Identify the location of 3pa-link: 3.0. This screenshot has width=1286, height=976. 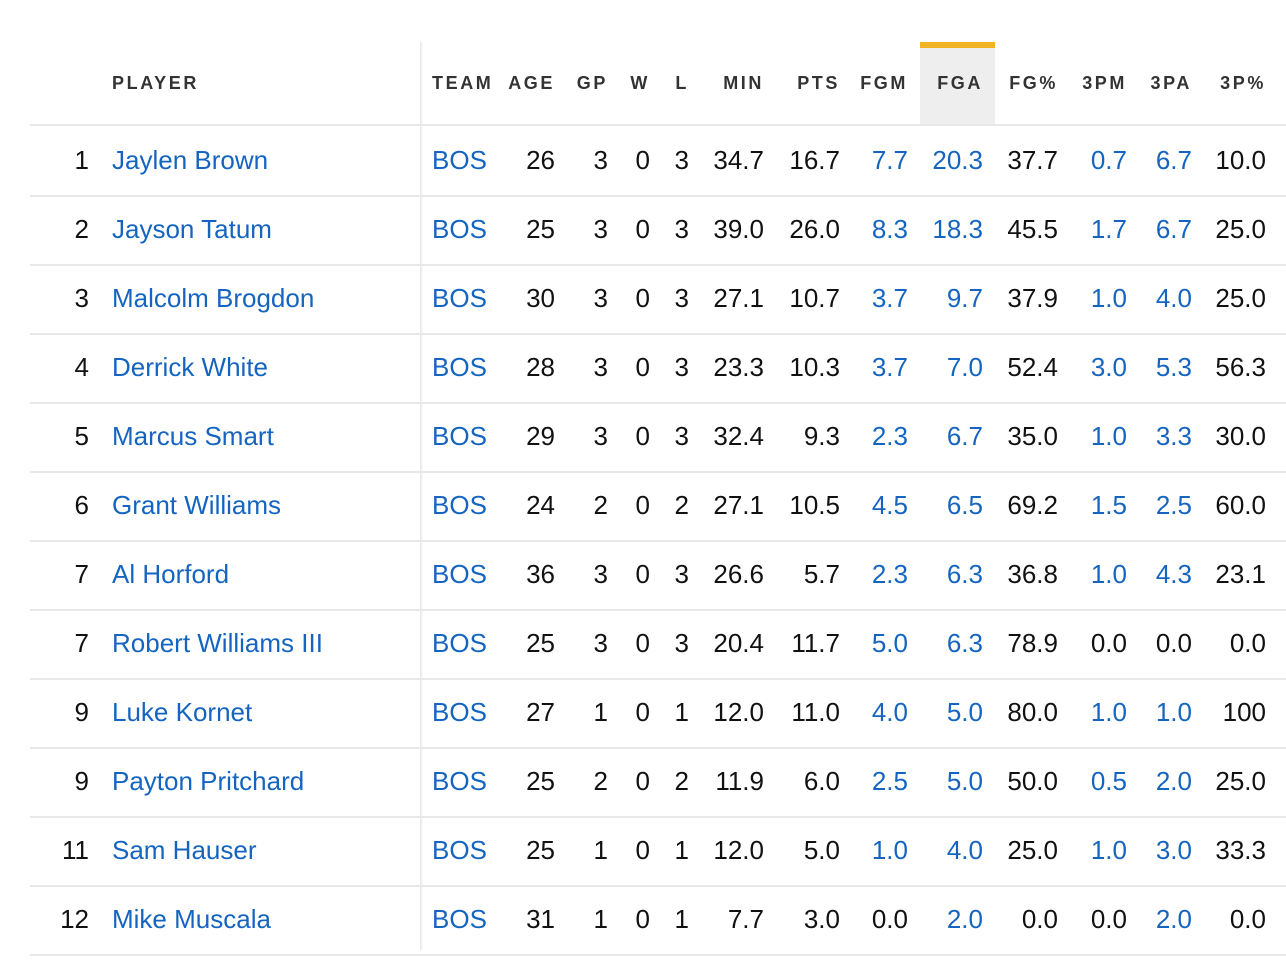
(1173, 850).